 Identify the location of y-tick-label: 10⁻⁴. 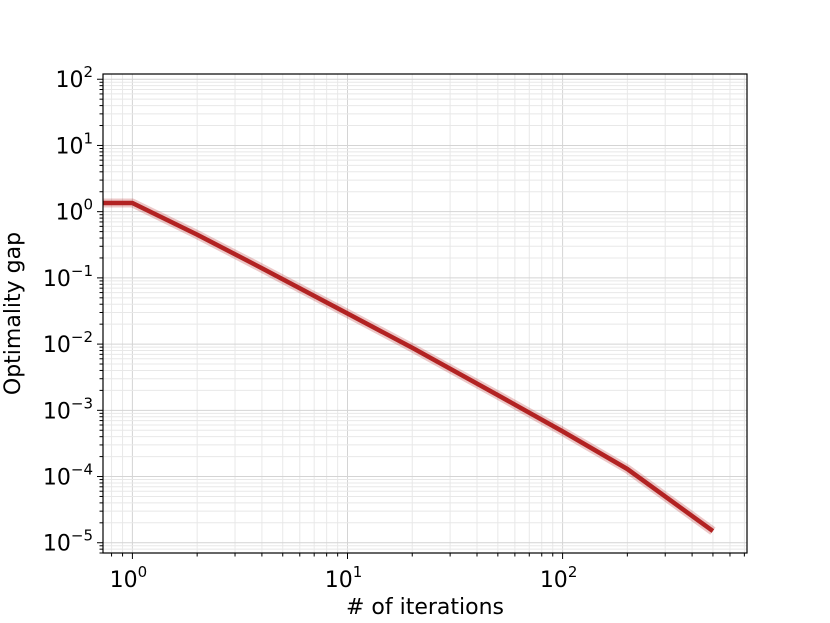
(68, 476).